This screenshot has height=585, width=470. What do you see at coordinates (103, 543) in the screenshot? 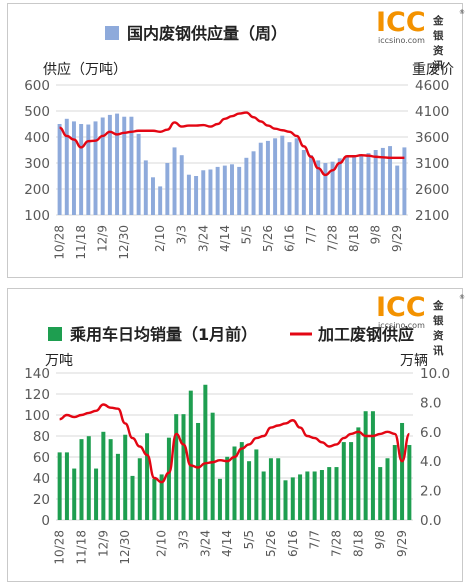
I see `x-tick-label: 12/9` at bounding box center [103, 543].